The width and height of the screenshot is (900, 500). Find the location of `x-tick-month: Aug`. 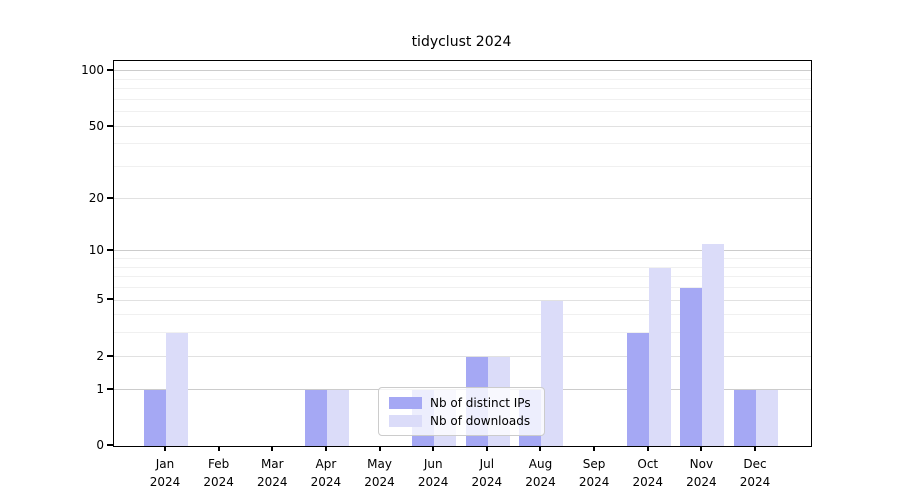

x-tick-month: Aug is located at coordinates (540, 464).